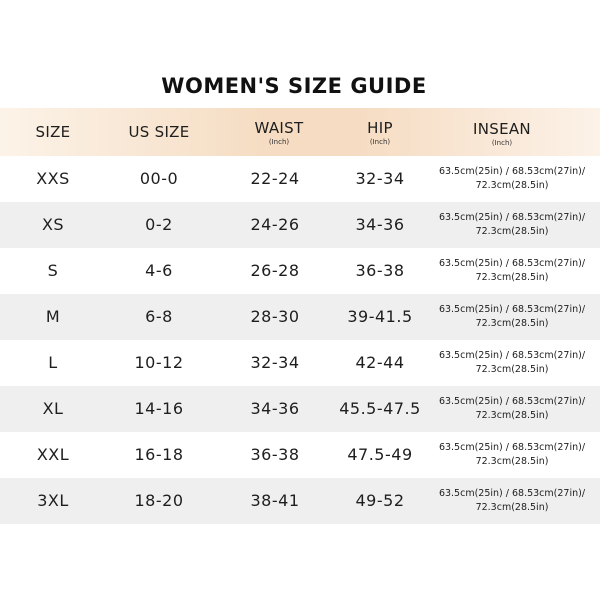 This screenshot has width=600, height=600. What do you see at coordinates (53, 316) in the screenshot?
I see `size-cell: M` at bounding box center [53, 316].